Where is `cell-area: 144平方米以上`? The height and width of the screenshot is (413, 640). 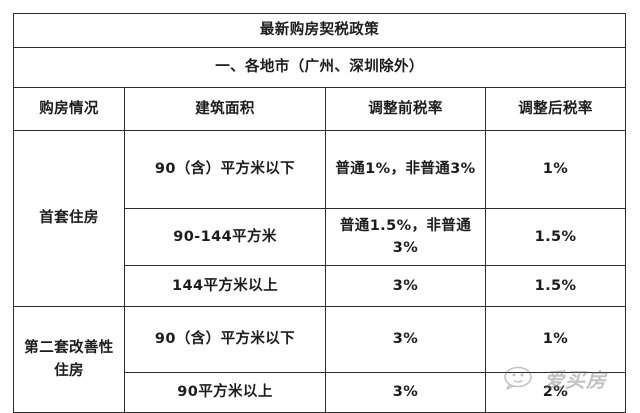 cell-area: 144平方米以上 is located at coordinates (225, 286).